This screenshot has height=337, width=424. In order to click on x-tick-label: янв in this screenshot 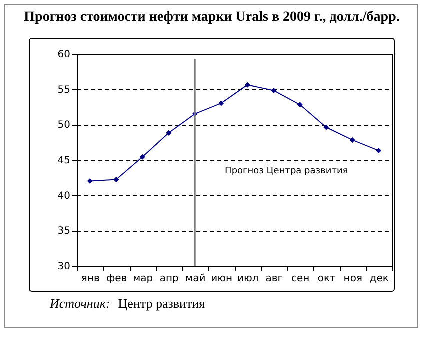, I will do `click(90, 279)`.